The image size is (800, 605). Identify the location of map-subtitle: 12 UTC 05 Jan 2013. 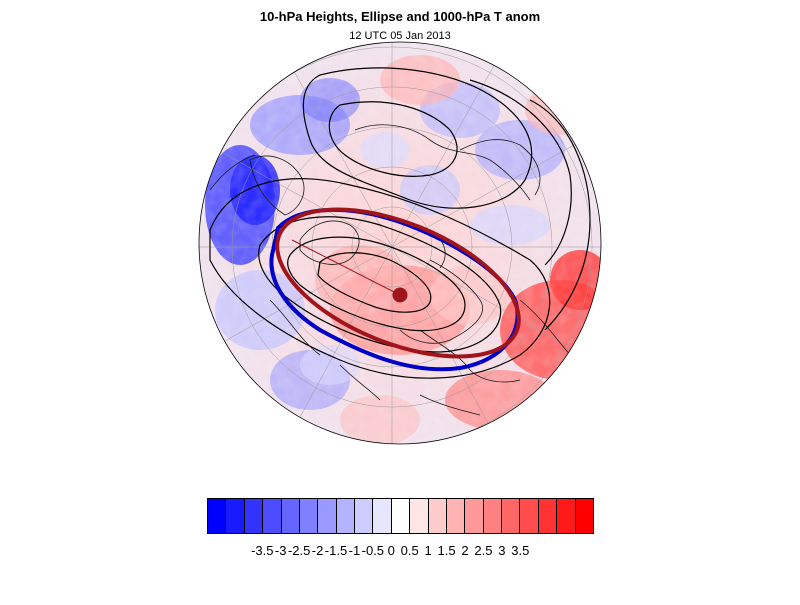
(400, 36).